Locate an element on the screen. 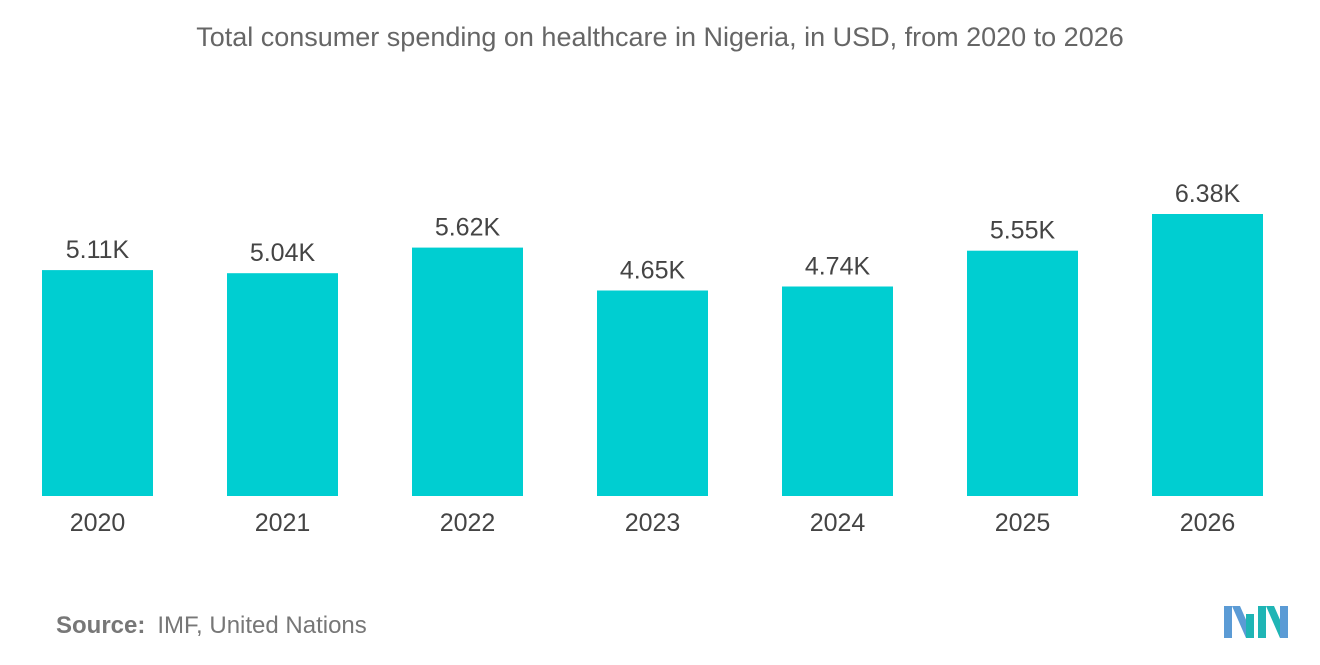 The width and height of the screenshot is (1320, 665). value-label-2021: 5.04K is located at coordinates (283, 253).